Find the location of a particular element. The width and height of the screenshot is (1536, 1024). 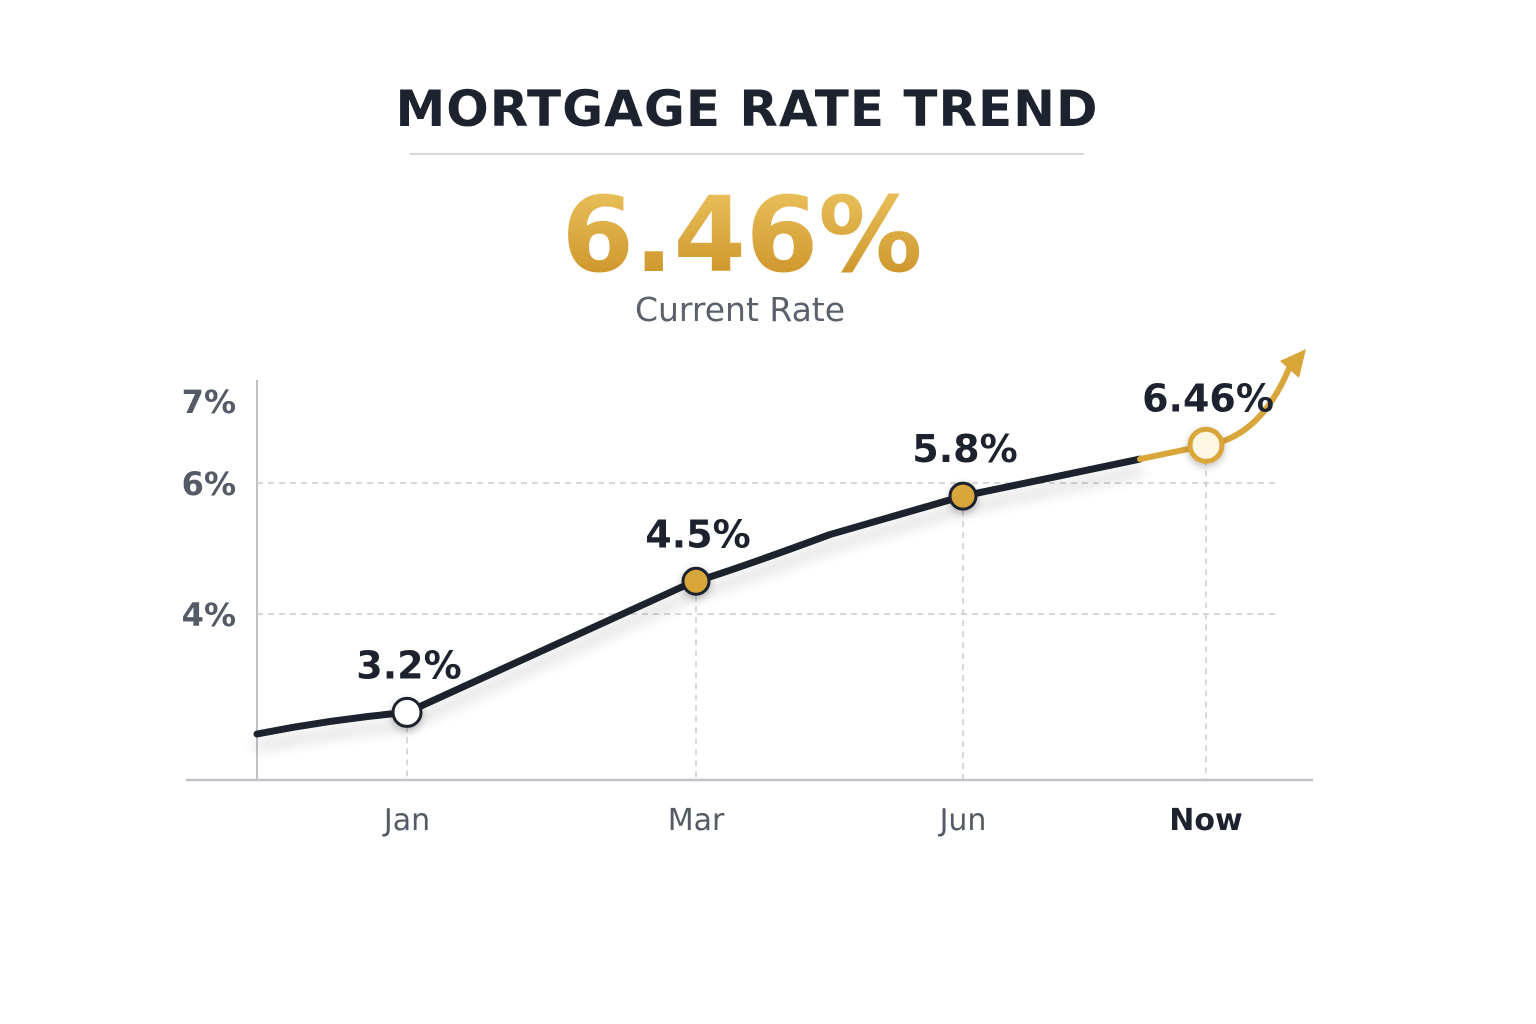

current-rate-value: 6.46% is located at coordinates (742, 235).